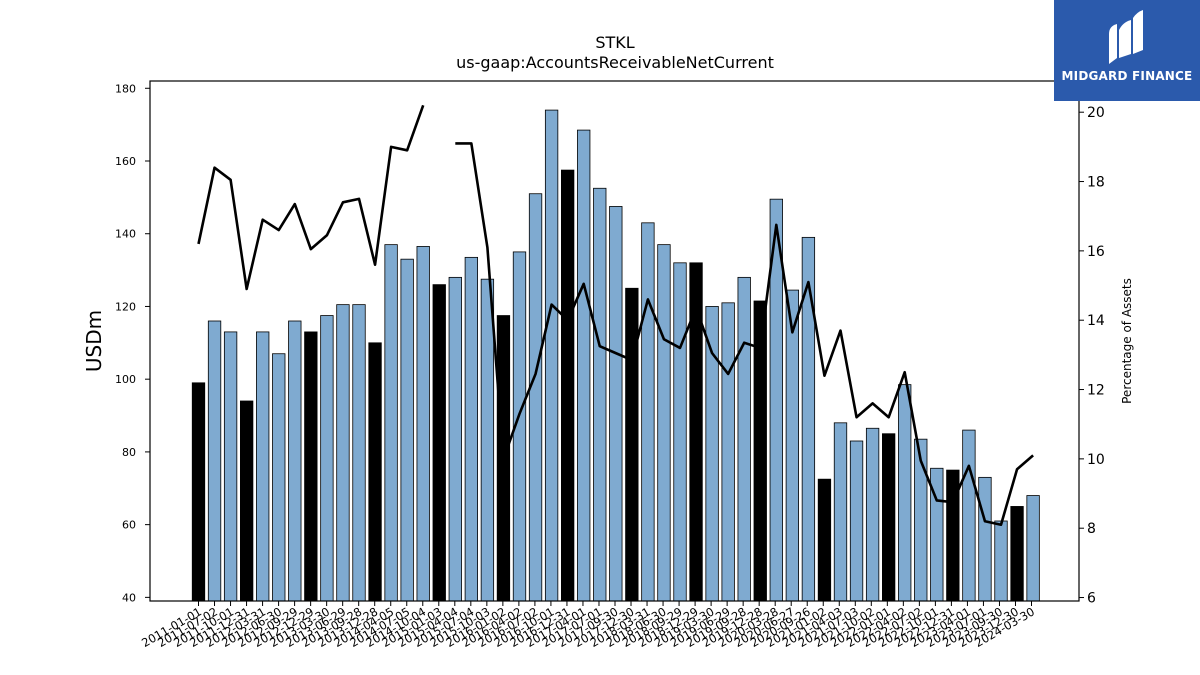 The image size is (1200, 675). I want to click on y-axis: 40 60 80 100 120 140 160 180, so click(132, 343).